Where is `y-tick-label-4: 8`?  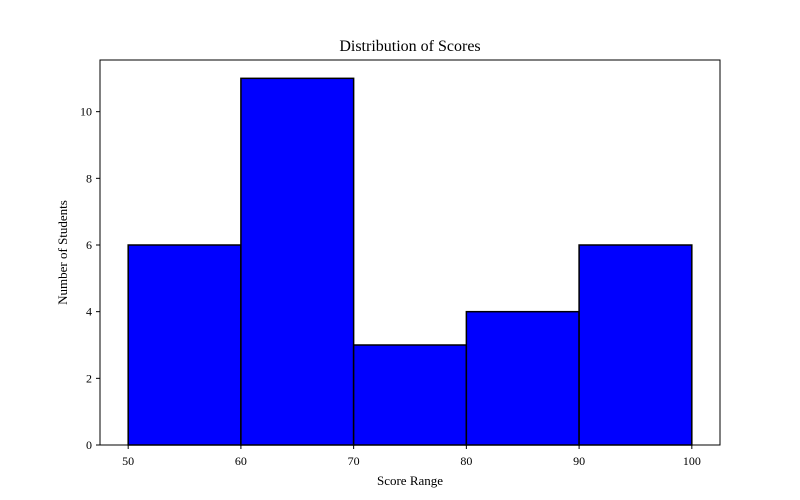
y-tick-label-4: 8 is located at coordinates (89, 178).